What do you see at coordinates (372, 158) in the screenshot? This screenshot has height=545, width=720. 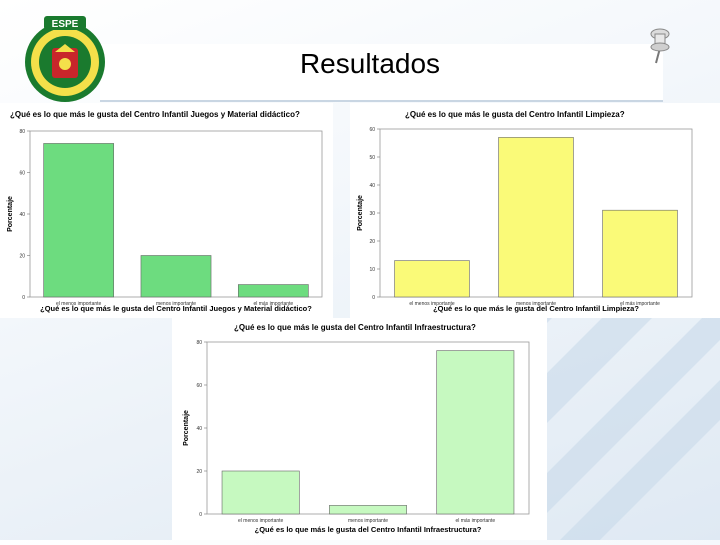 I see `y-tick-label: 50` at bounding box center [372, 158].